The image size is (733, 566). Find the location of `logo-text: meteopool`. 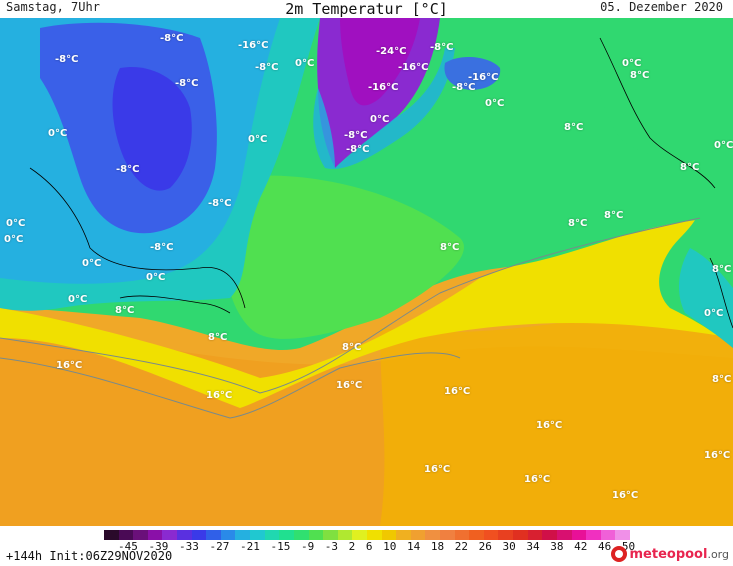

logo-text: meteopool is located at coordinates (668, 554).